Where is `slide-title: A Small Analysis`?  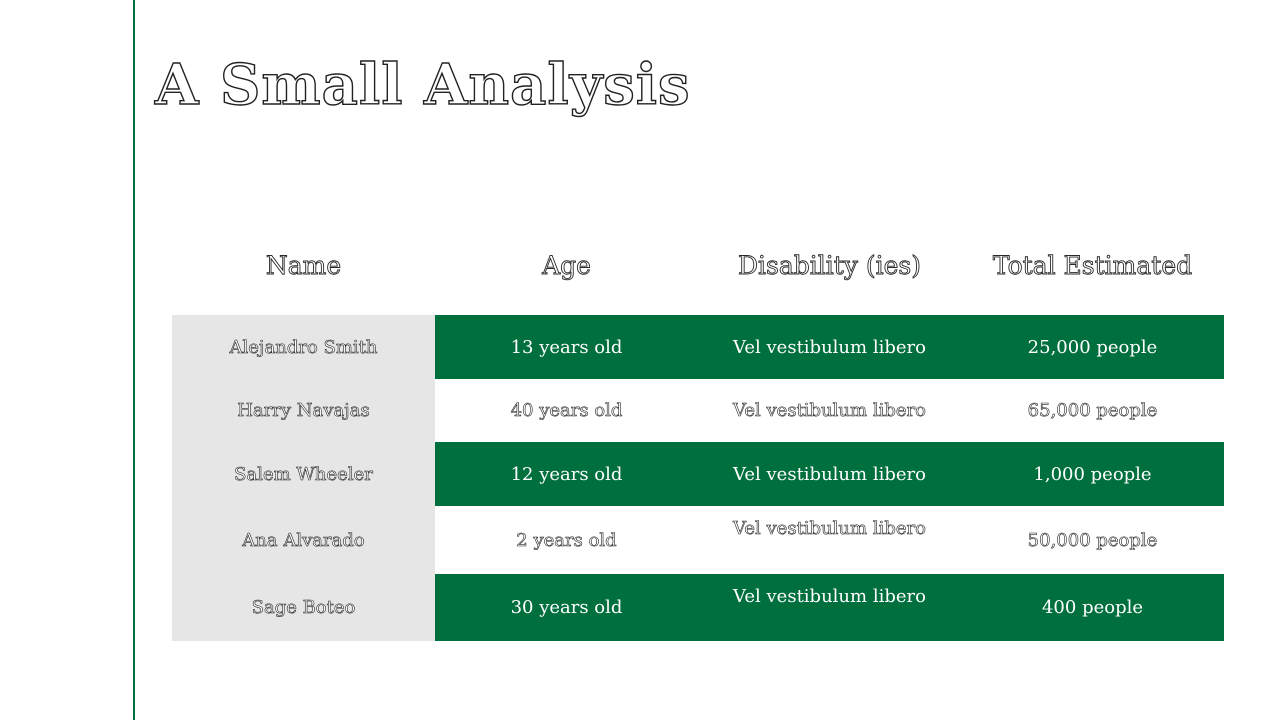
slide-title: A Small Analysis is located at coordinates (422, 84).